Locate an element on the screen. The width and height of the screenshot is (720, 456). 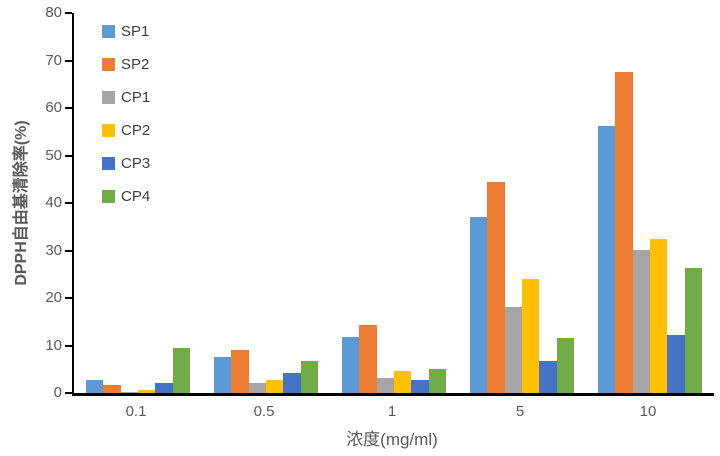
y-tick-label: 50 is located at coordinates (53, 155).